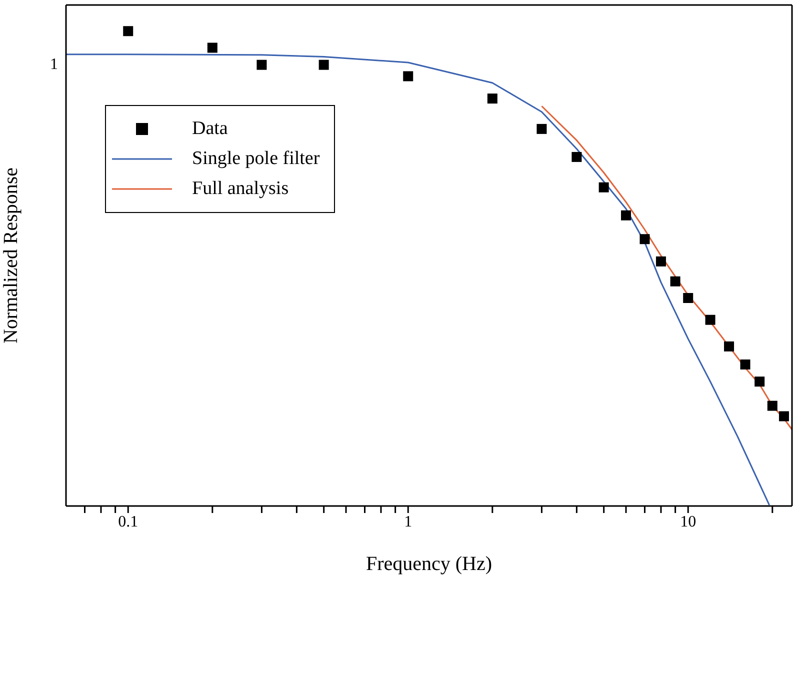 The image size is (800, 696). What do you see at coordinates (210, 129) in the screenshot?
I see `legend-label: Data` at bounding box center [210, 129].